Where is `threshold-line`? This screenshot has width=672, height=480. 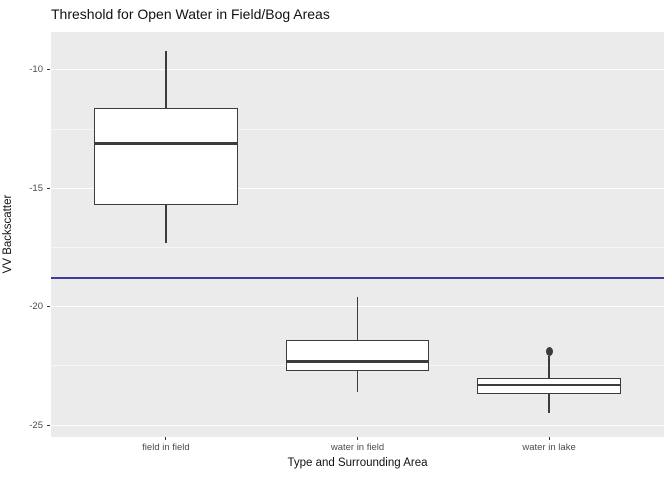
threshold-line is located at coordinates (357, 278).